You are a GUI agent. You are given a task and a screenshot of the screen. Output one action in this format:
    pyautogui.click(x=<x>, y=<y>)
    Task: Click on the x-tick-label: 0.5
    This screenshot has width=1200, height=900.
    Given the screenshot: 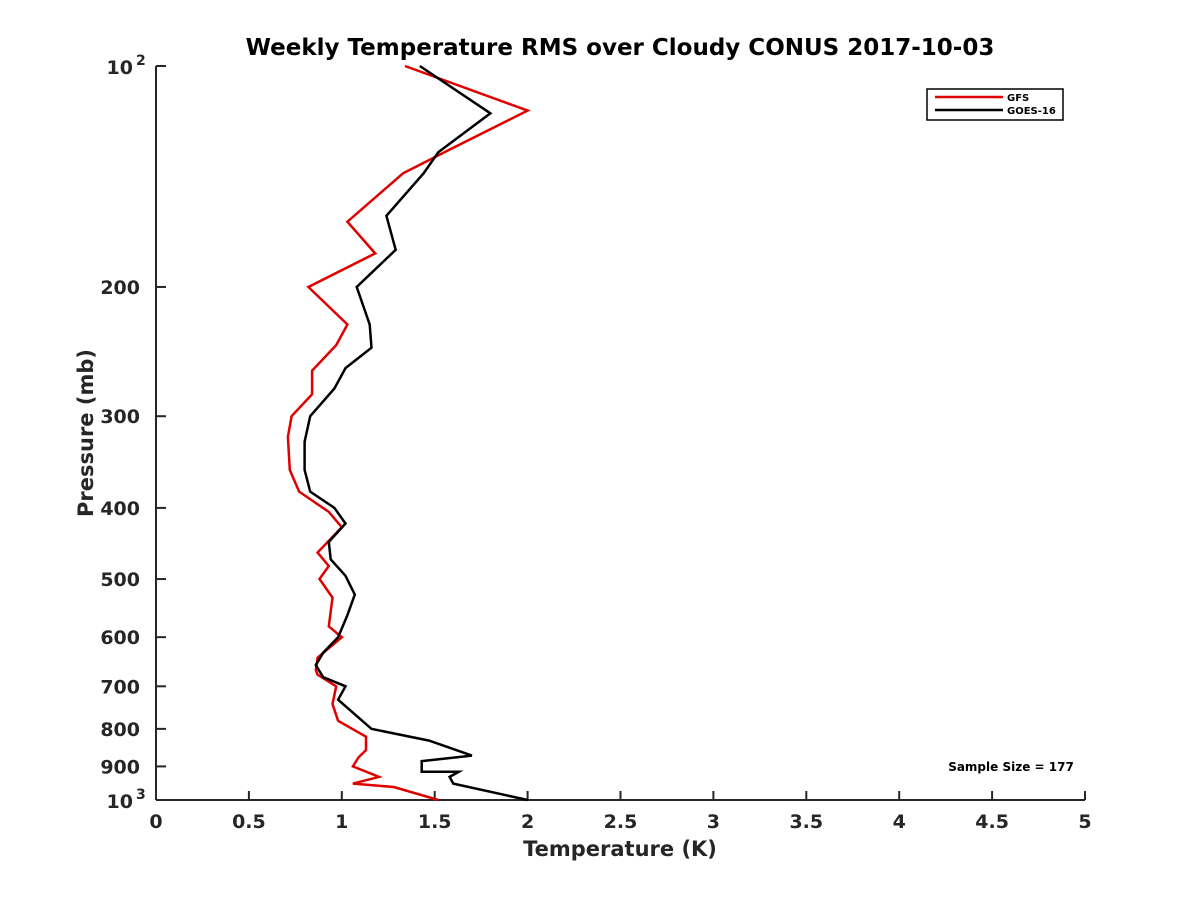 What is the action you would take?
    pyautogui.click(x=249, y=822)
    